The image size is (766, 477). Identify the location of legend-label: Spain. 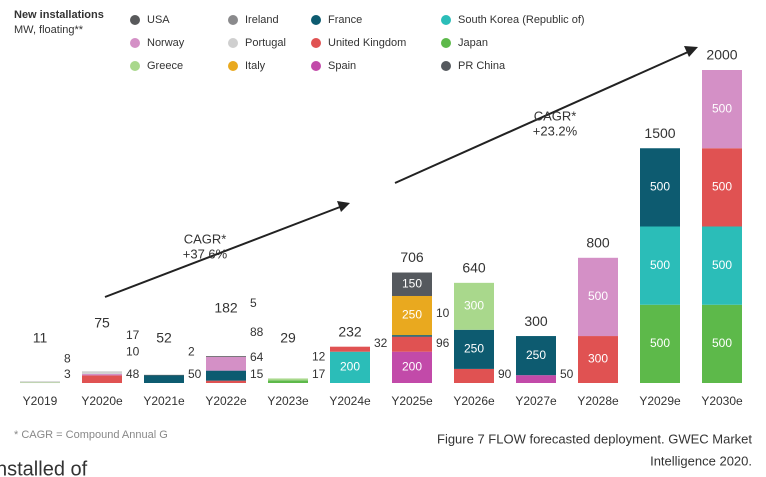
(342, 66).